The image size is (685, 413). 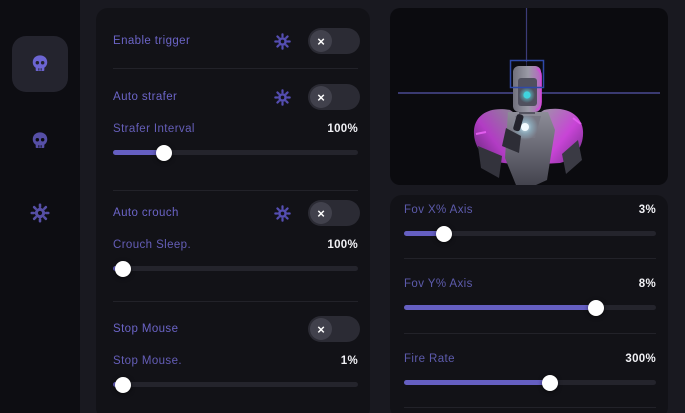 What do you see at coordinates (647, 284) in the screenshot?
I see `slider-value: 8%` at bounding box center [647, 284].